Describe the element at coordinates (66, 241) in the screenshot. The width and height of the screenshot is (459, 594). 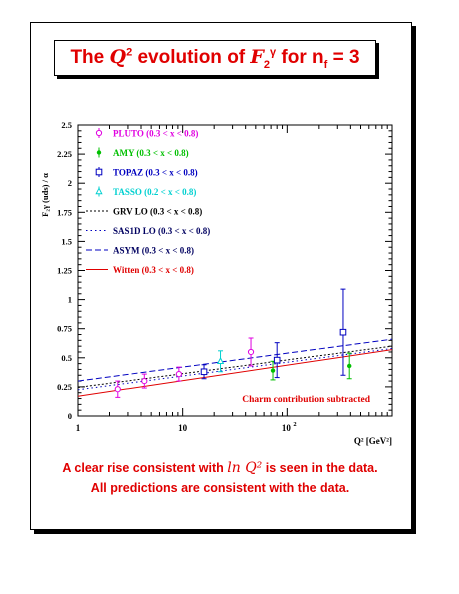
I see `y-tick-label: 1.5` at that location.